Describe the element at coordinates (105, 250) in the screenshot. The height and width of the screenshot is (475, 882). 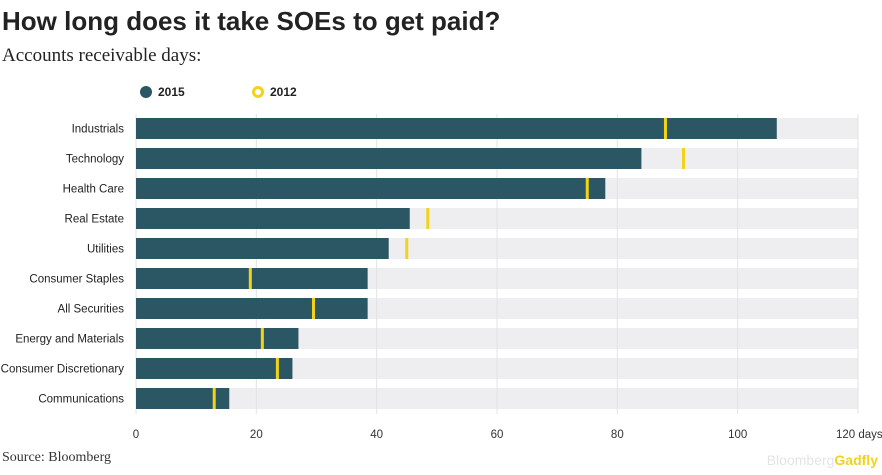
I see `category-label: Utilities` at that location.